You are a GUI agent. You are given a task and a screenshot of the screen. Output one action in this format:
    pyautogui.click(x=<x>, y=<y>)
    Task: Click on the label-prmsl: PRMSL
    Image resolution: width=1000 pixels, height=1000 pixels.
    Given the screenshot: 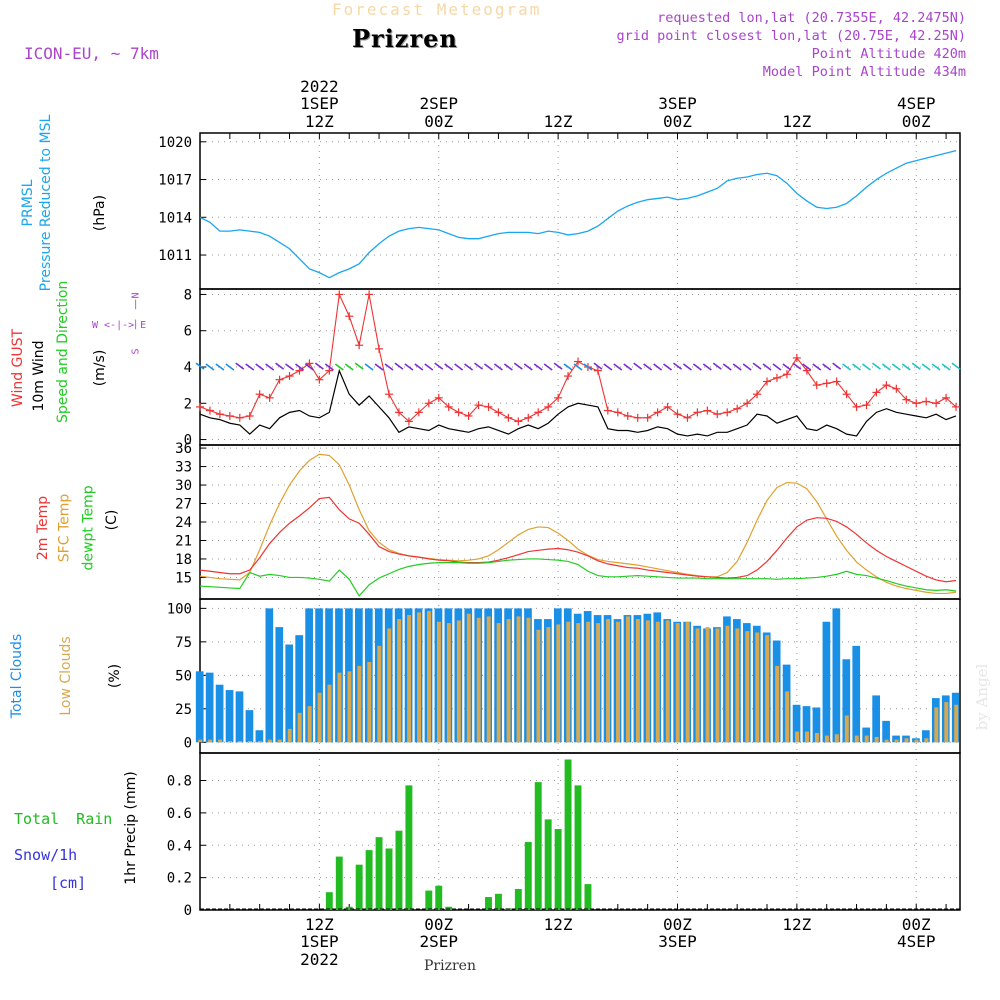 What is the action you would take?
    pyautogui.click(x=28, y=203)
    